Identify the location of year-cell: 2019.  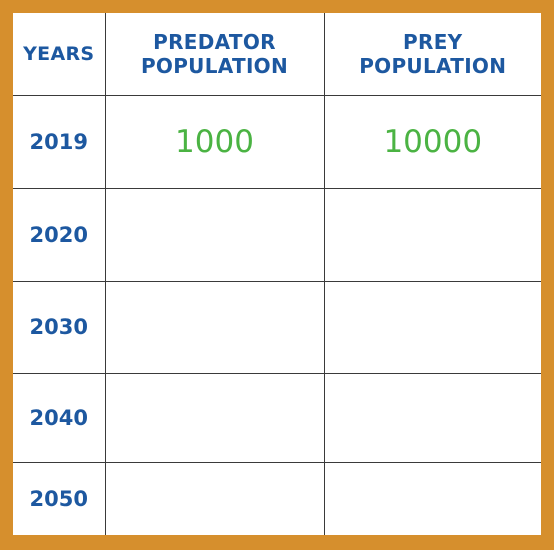
(59, 141).